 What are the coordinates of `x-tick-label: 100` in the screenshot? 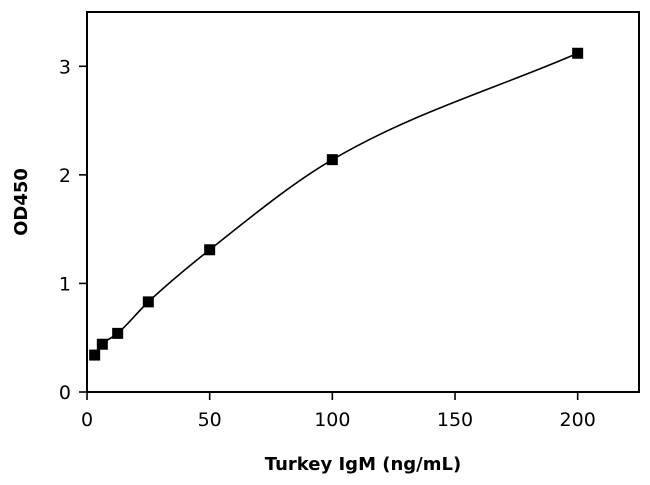 It's located at (332, 420).